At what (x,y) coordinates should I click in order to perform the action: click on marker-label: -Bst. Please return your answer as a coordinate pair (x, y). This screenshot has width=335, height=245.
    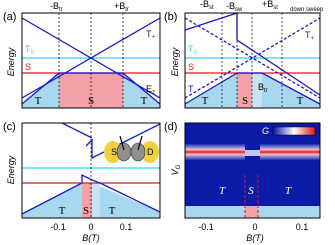
    Looking at the image, I should click on (207, 5).